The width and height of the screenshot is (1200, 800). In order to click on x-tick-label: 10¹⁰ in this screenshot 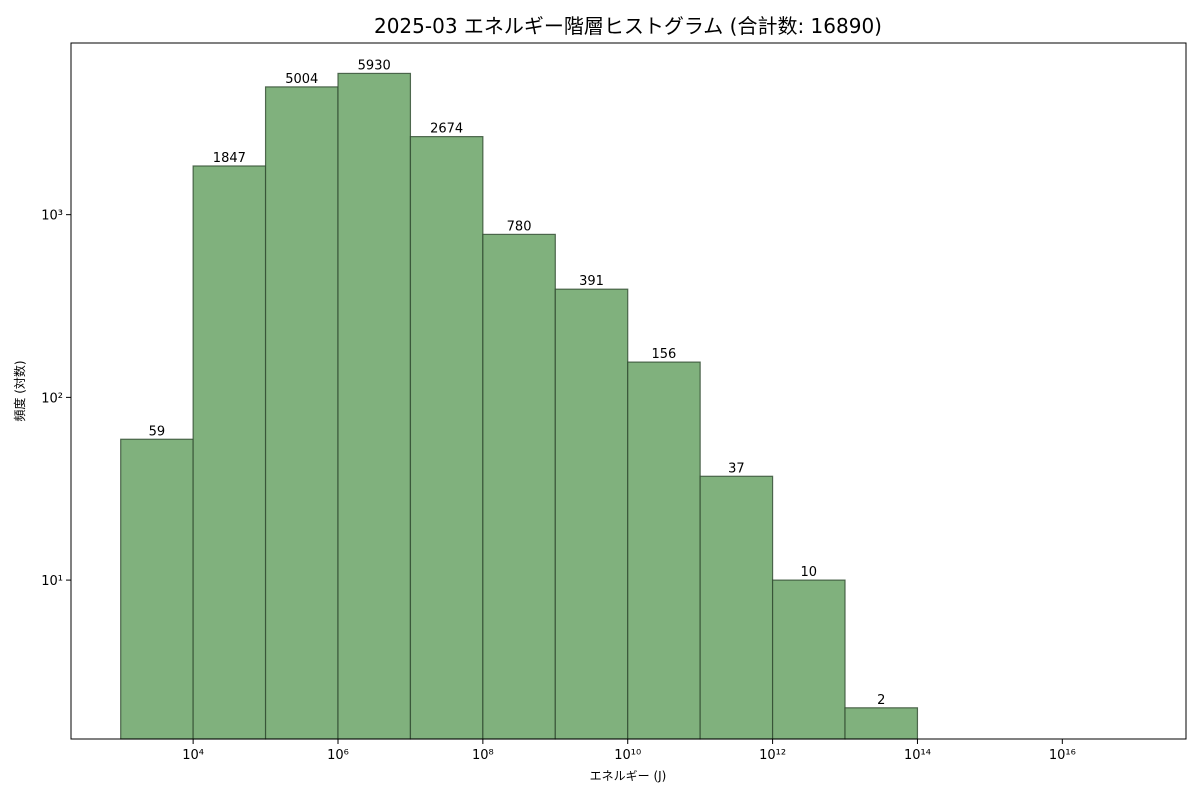, I will do `click(627, 755)`.